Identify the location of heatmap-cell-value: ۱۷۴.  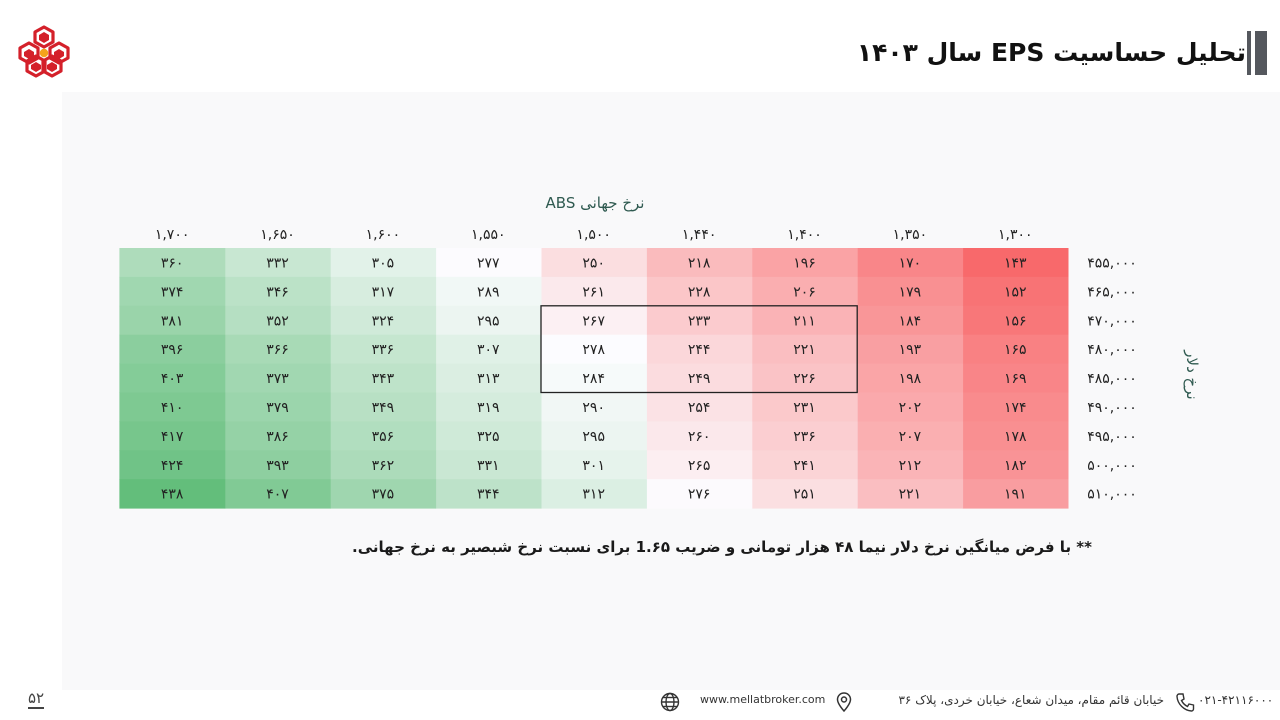
(1015, 408).